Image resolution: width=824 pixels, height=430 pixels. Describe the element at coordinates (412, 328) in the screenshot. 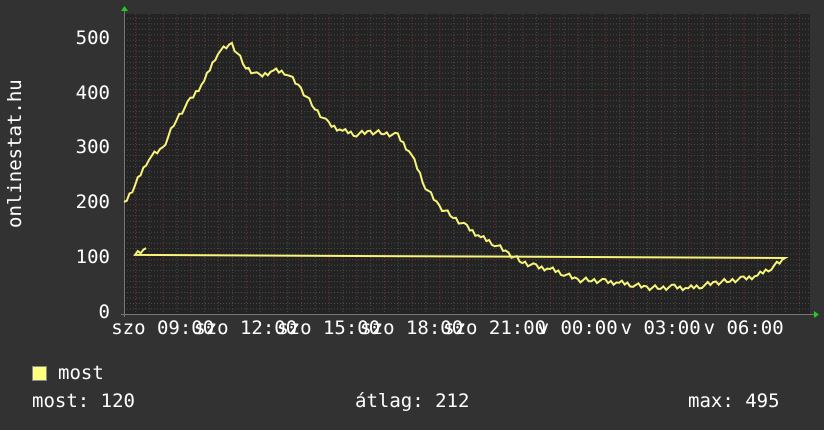

I see `x-tick-label: szo 18:00` at that location.